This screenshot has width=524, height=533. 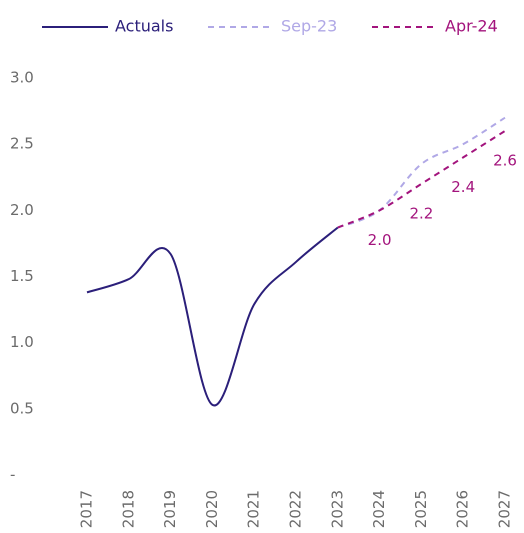 What do you see at coordinates (22, 342) in the screenshot?
I see `y-tick-label: 1.0` at bounding box center [22, 342].